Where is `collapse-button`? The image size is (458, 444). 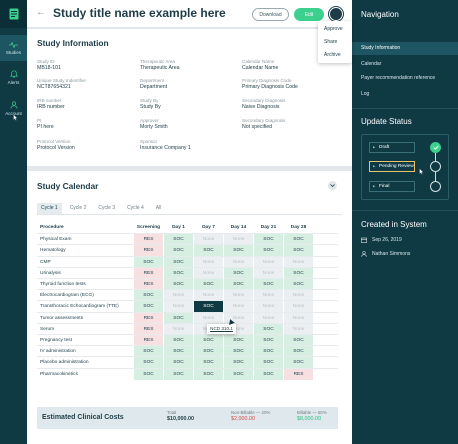
collapse-button is located at coordinates (332, 185).